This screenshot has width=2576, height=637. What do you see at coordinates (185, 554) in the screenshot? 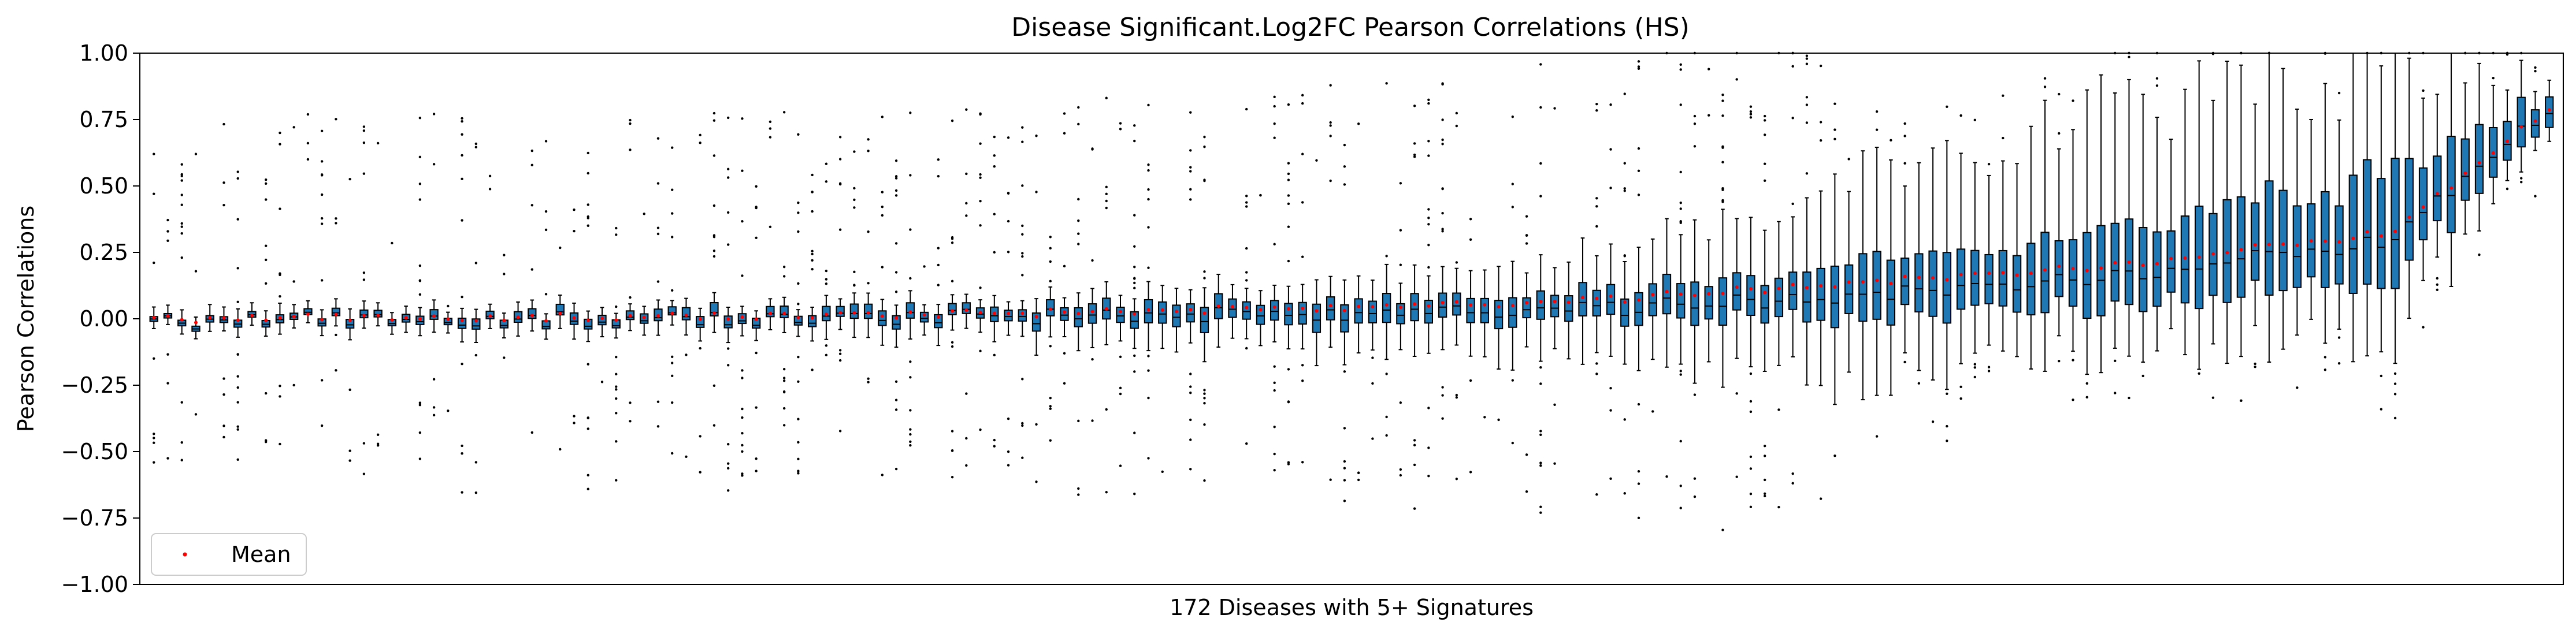
I see `legend-mean-marker` at bounding box center [185, 554].